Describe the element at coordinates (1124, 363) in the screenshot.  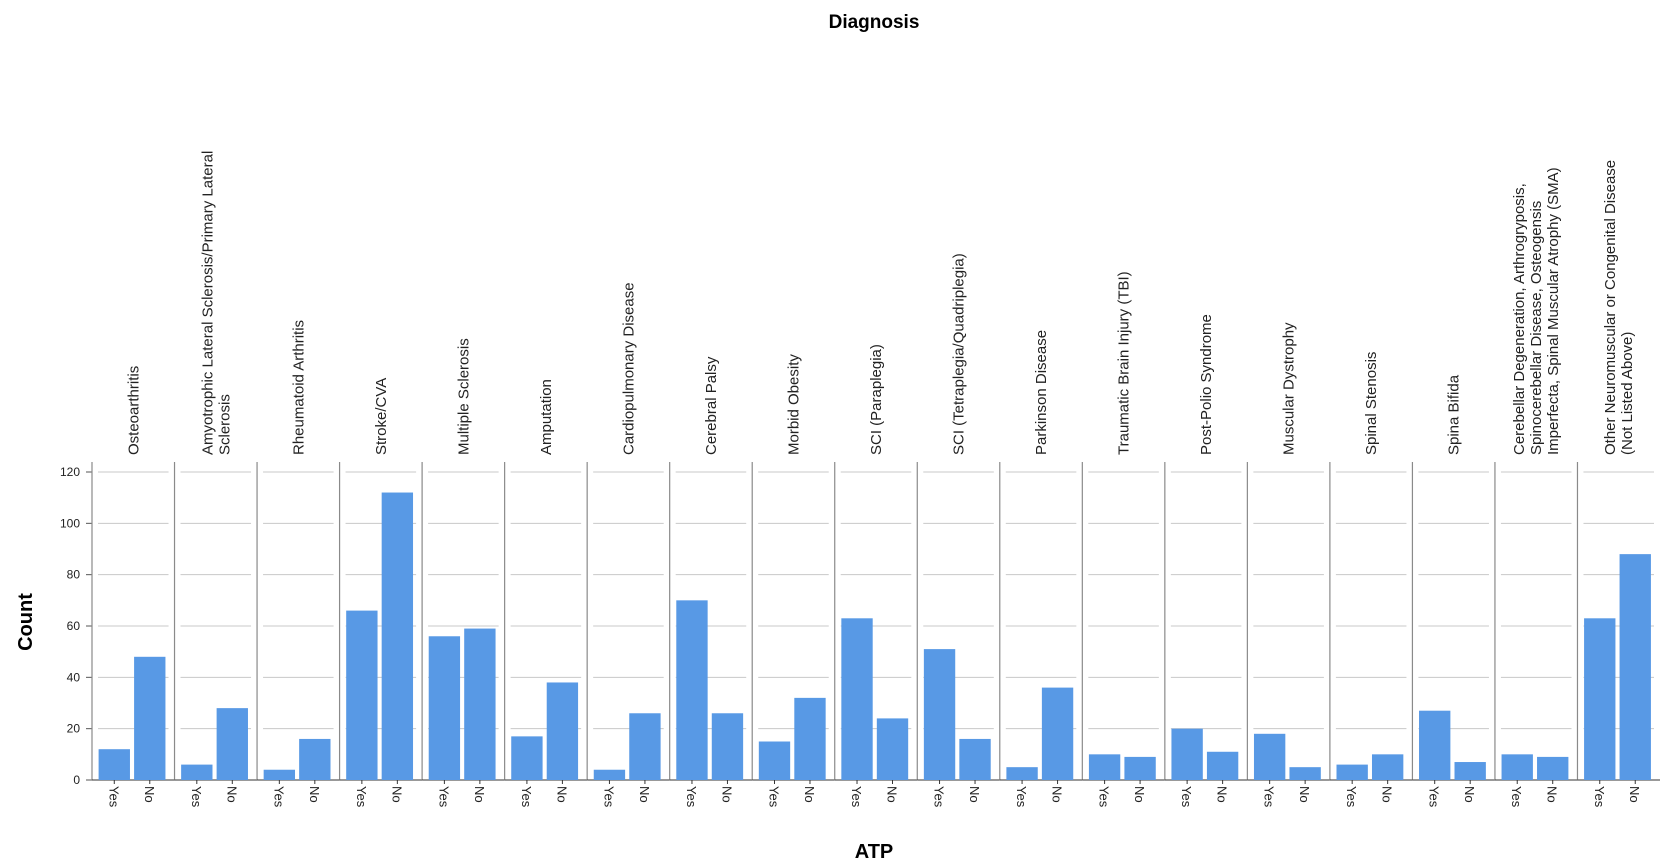
I see `panel-label: Traumatic Brain Injury (TBI)` at that location.